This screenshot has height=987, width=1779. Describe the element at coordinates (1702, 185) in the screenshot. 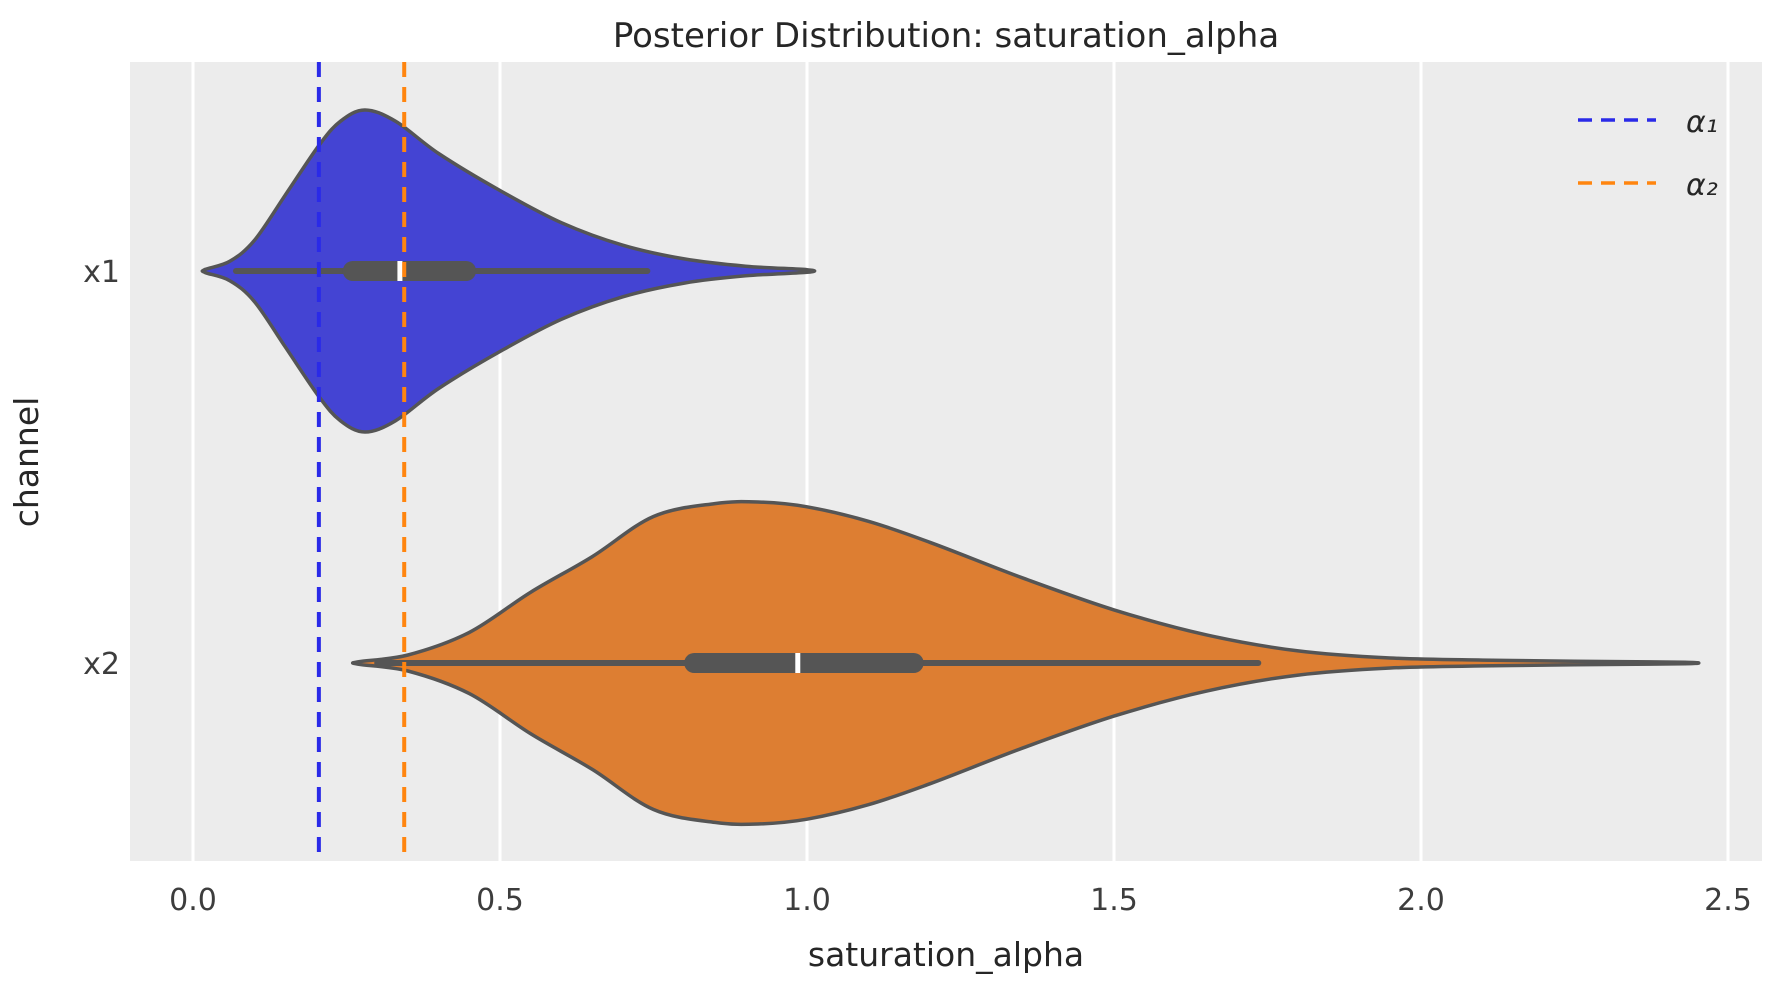

I see `legend-label-alpha2: α₂` at that location.